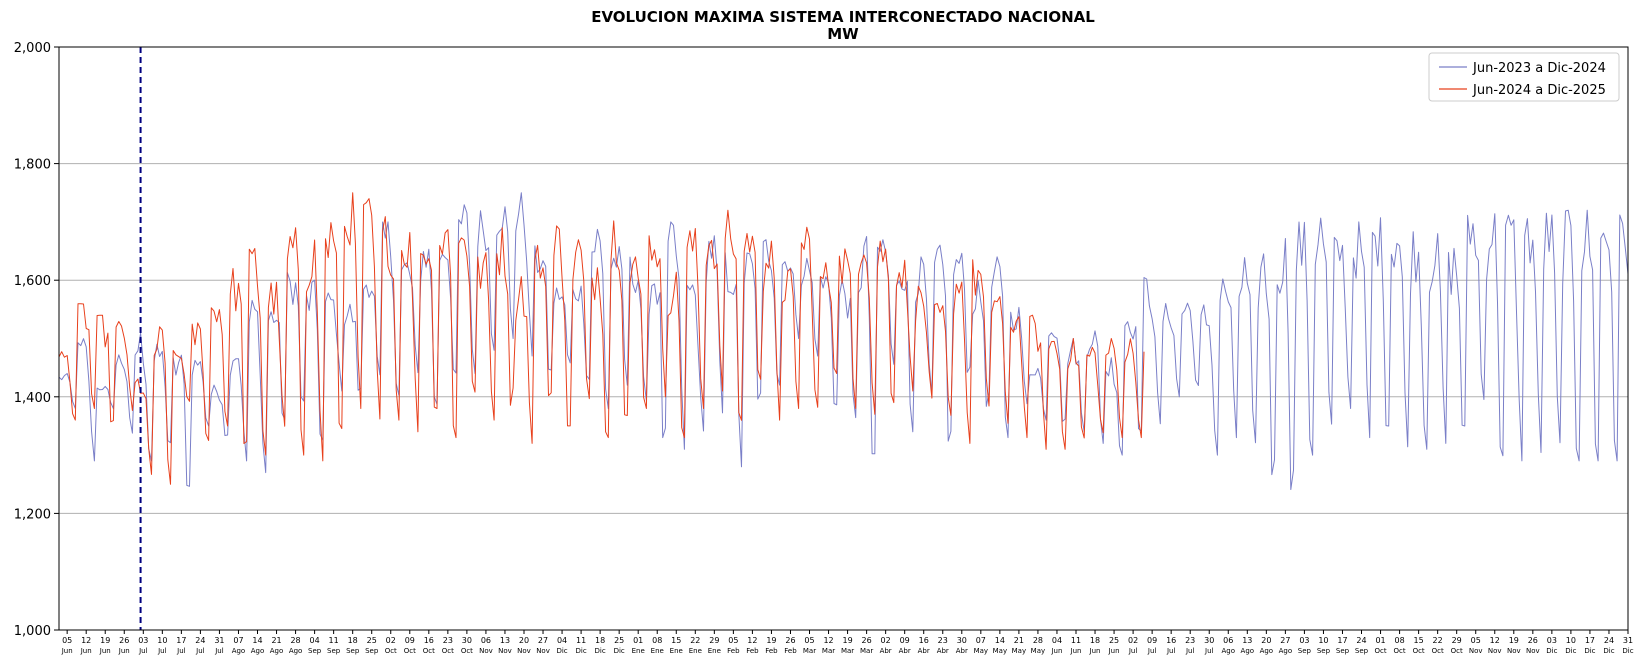  I want to click on x-tick-day: 28, so click(1038, 640).